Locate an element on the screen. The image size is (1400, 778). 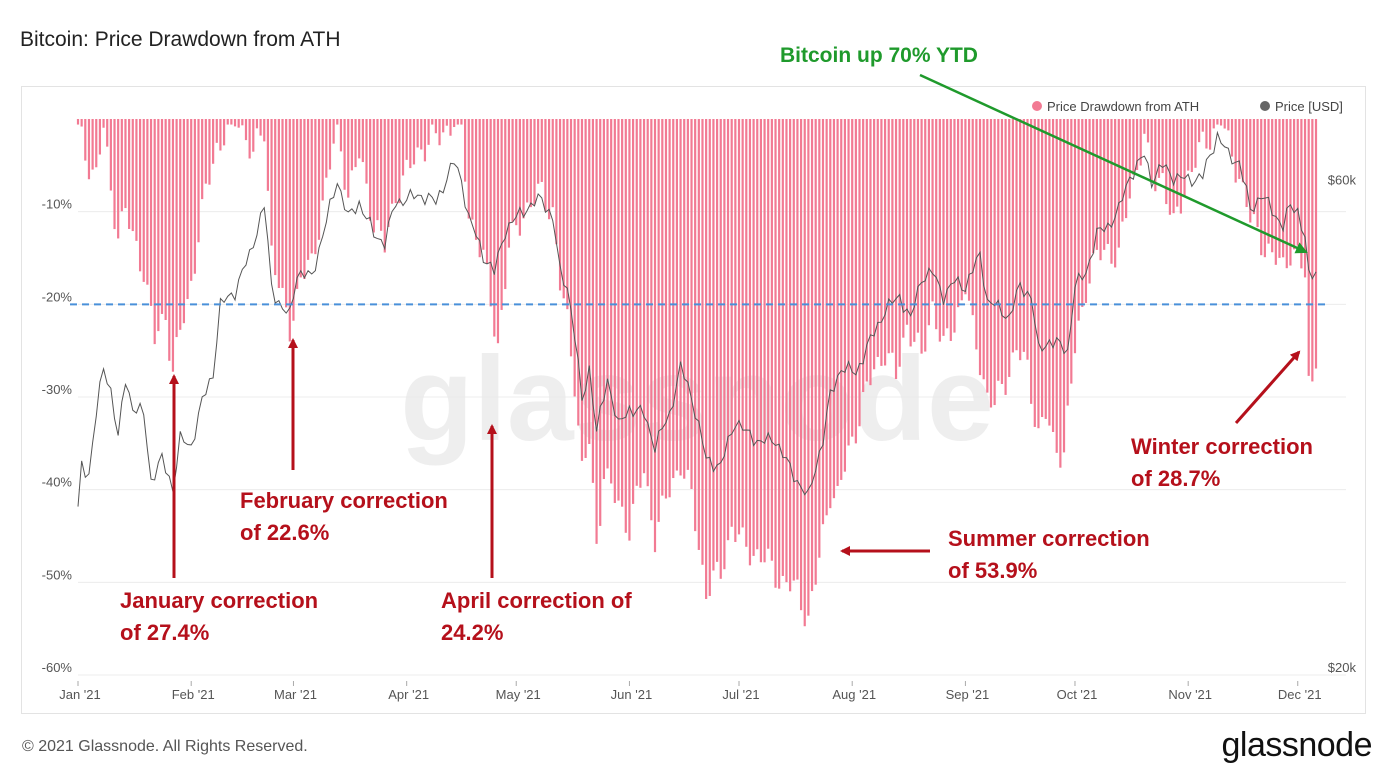
y-right-tick-label: $60k is located at coordinates (1342, 179).